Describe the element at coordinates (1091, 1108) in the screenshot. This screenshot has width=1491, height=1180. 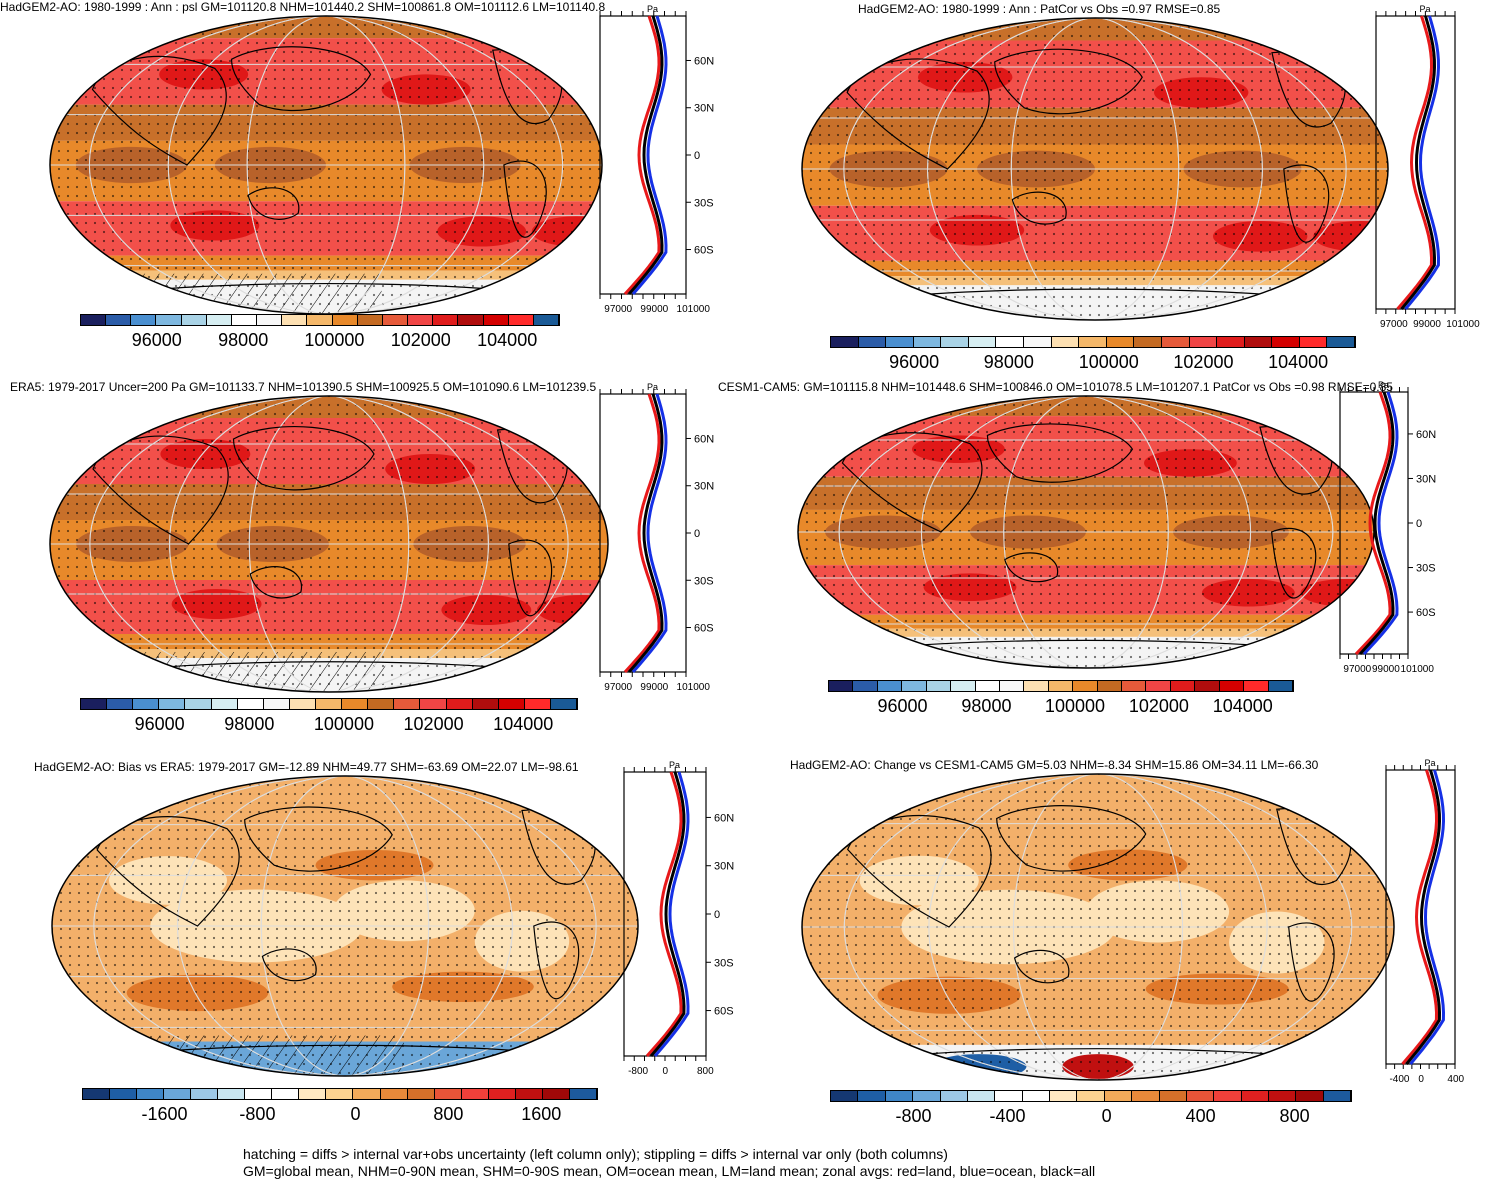
I see `colorbar-panel-6: -800 -400 0 400 800` at that location.